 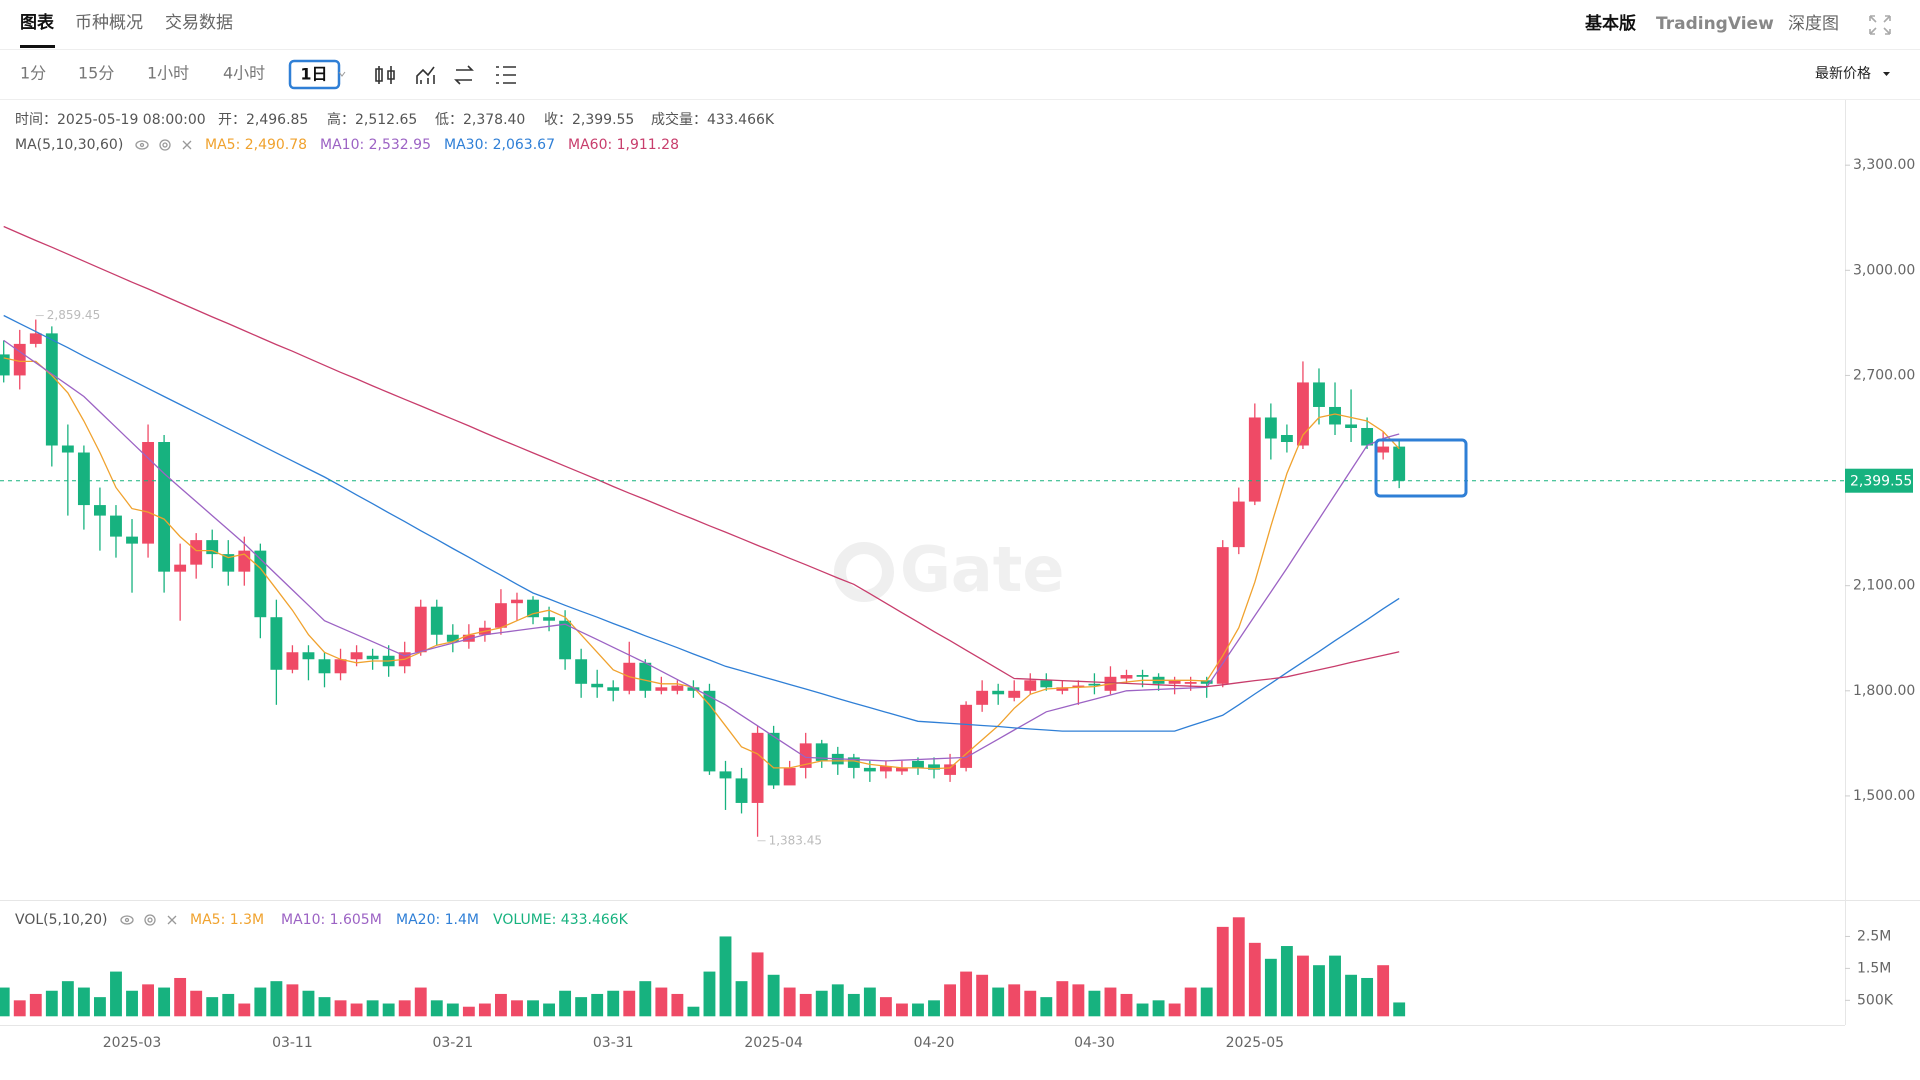 What do you see at coordinates (199, 23) in the screenshot?
I see `tab: 交易数据` at bounding box center [199, 23].